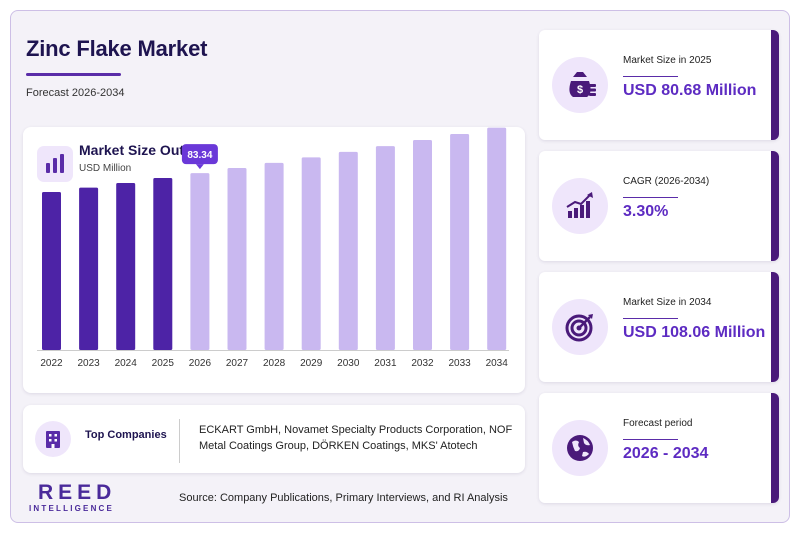 The image size is (800, 533). Describe the element at coordinates (163, 264) in the screenshot. I see `bar-2025` at that location.